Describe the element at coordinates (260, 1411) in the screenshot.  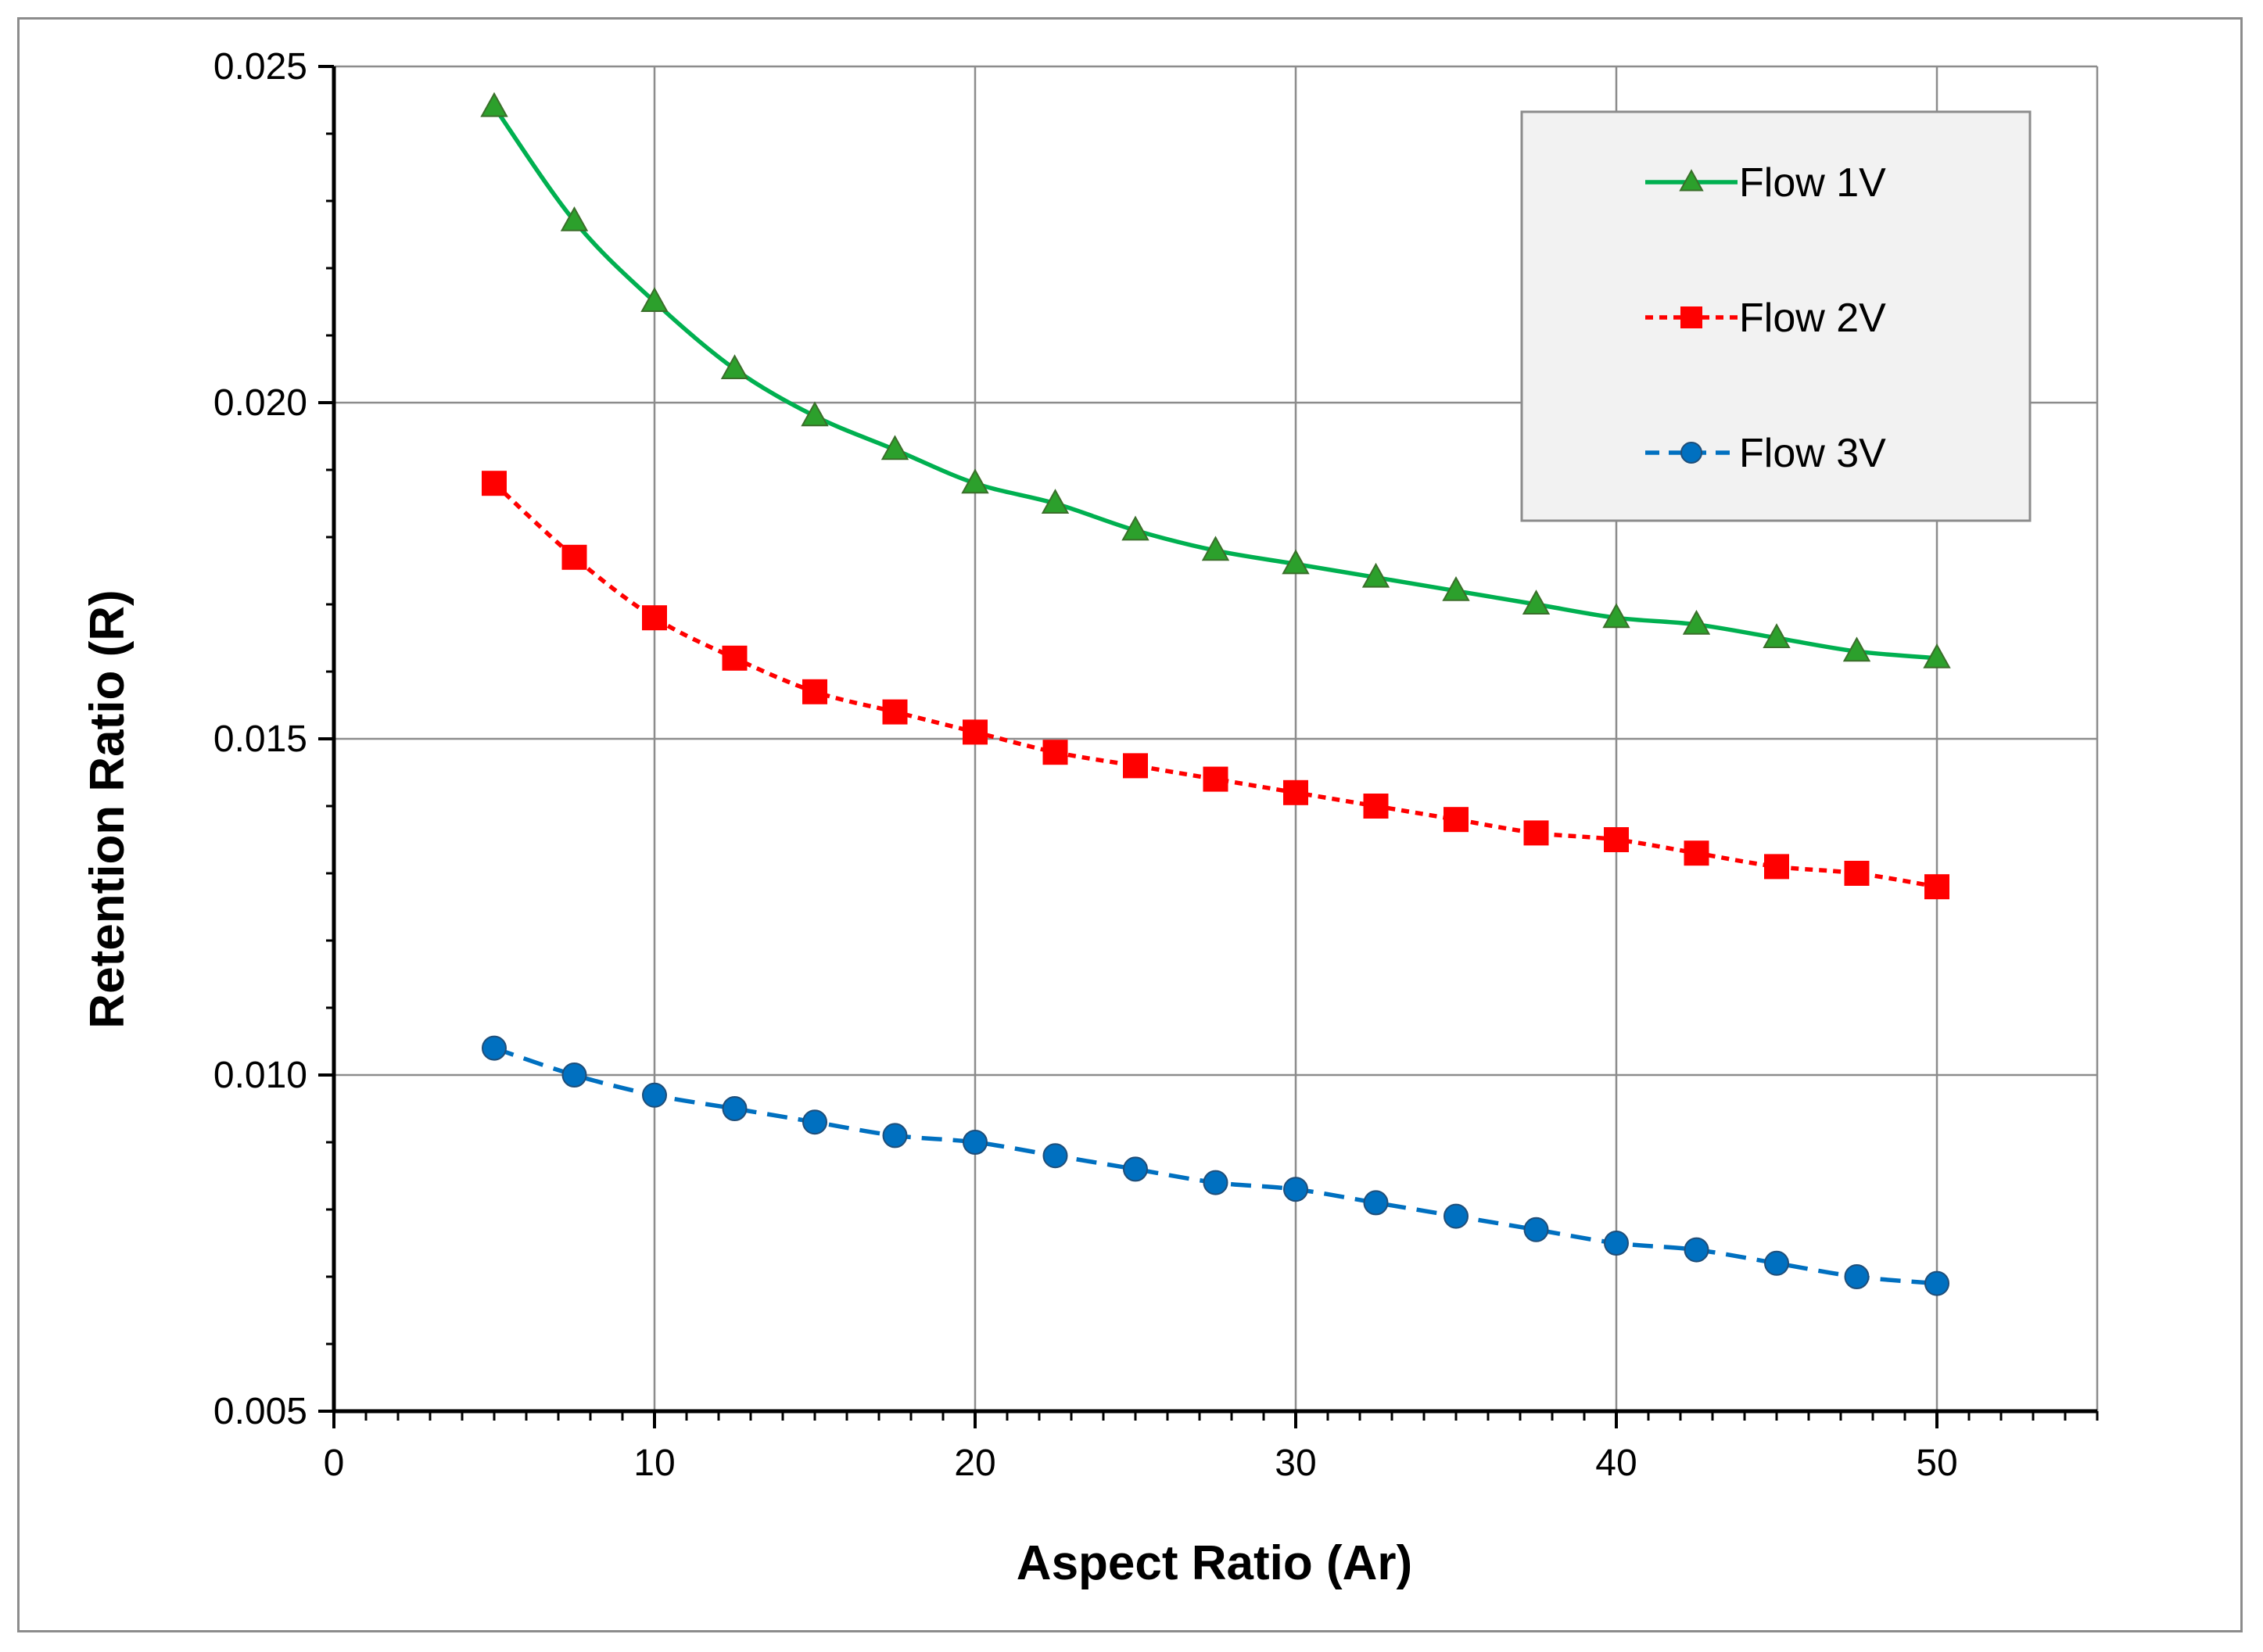
I see `y-tick-label: 0.005` at that location.